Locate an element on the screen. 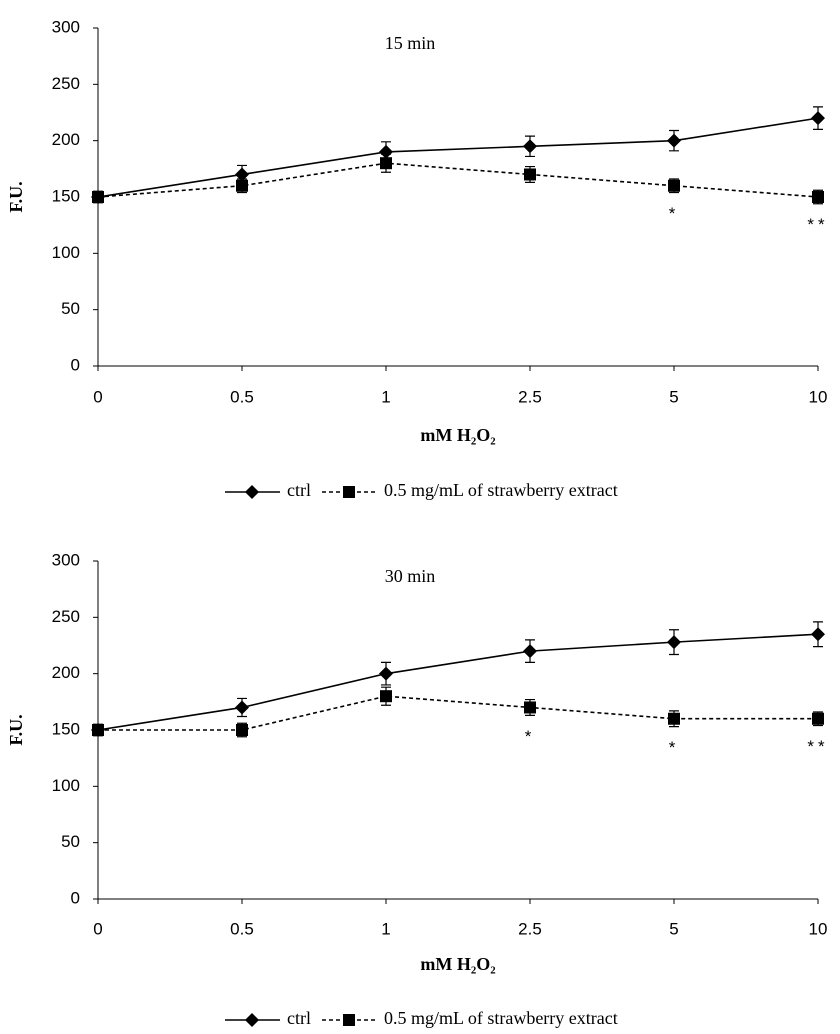 This screenshot has height=1034, width=840. chart-title: 15 min is located at coordinates (410, 43).